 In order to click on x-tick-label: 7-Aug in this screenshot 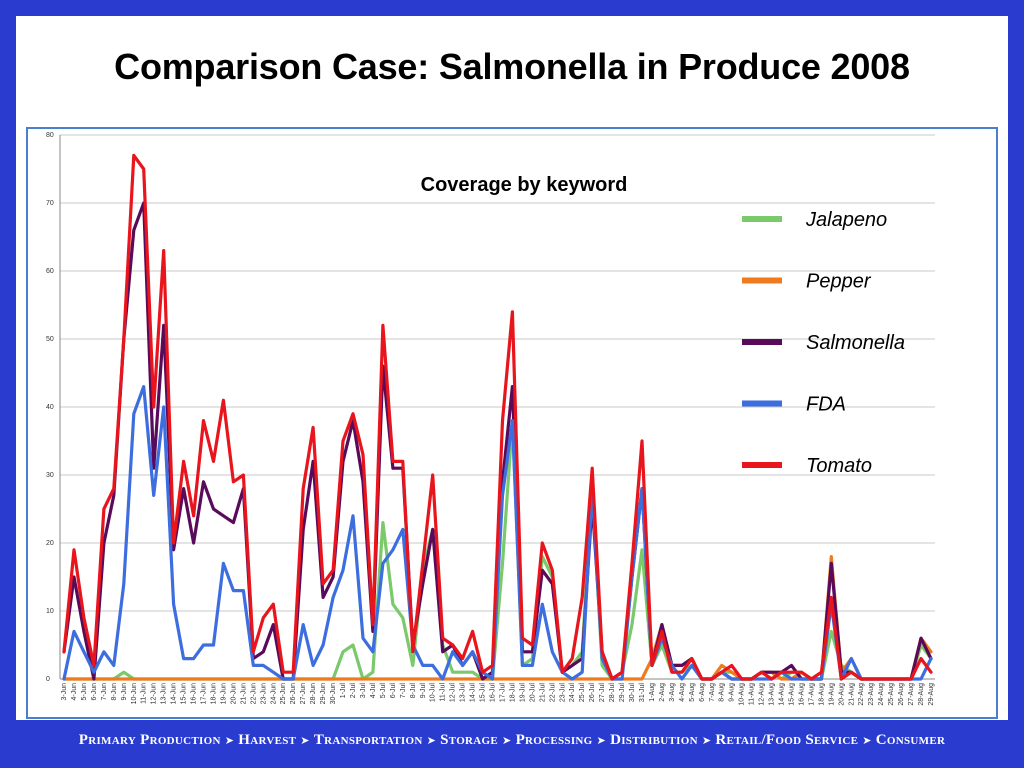, I will do `click(712, 692)`.